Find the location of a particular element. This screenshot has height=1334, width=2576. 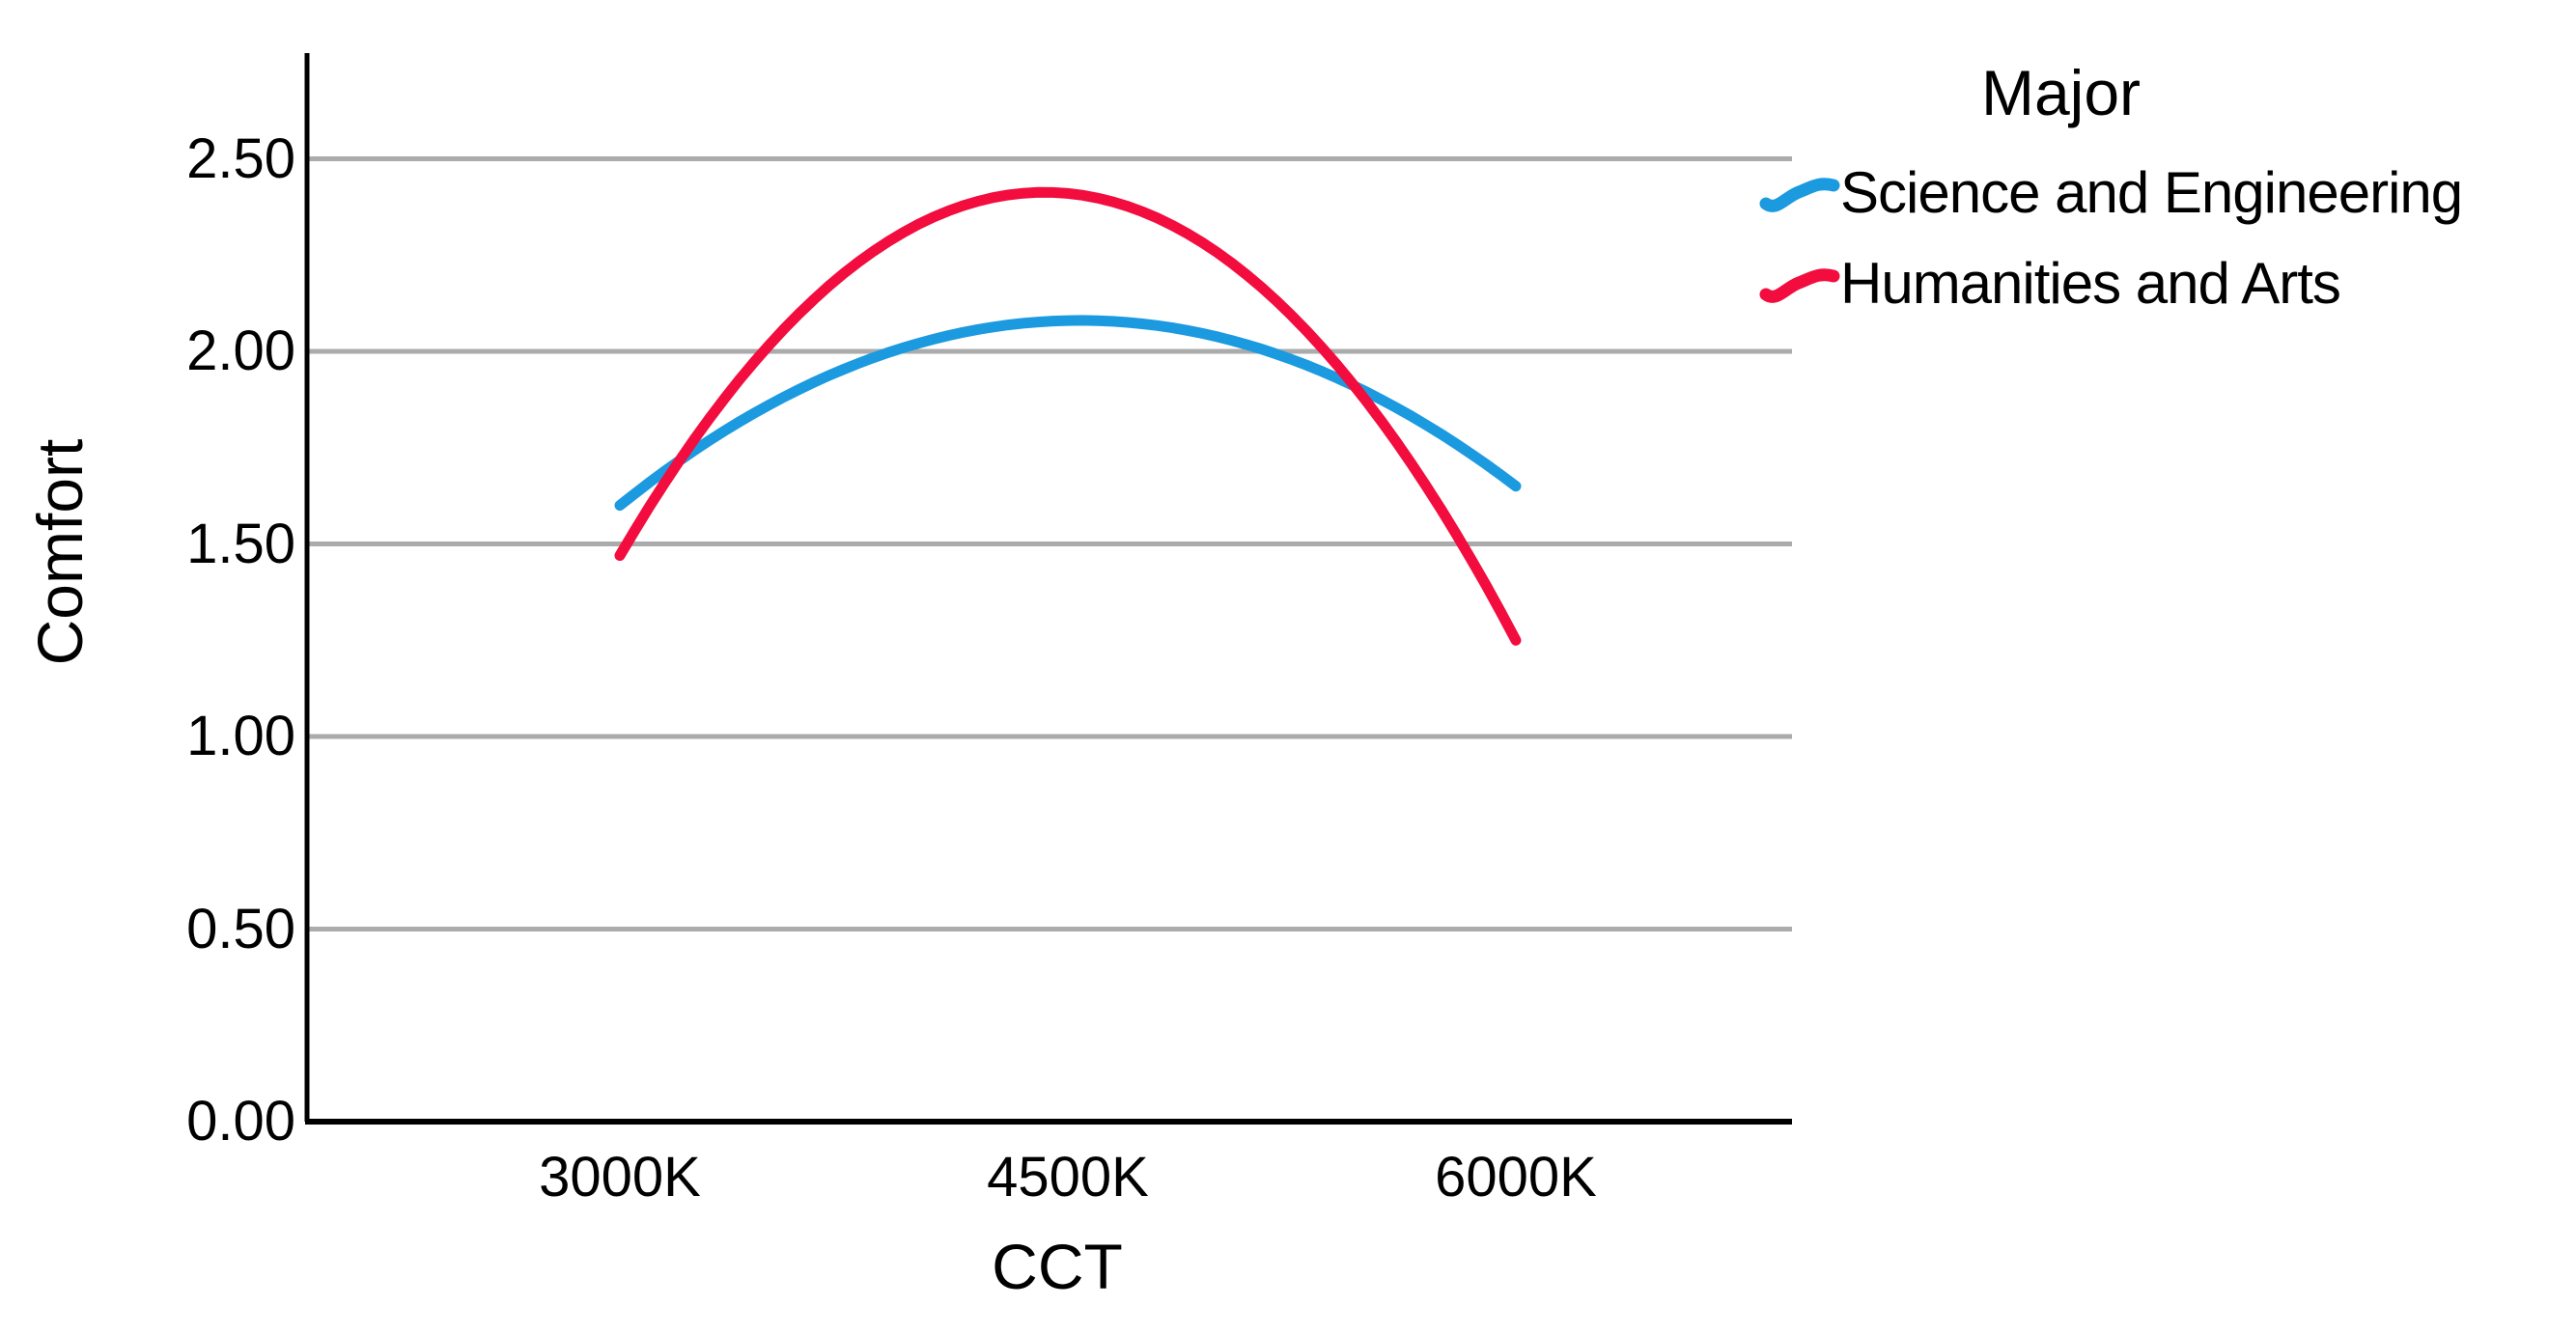

legend-item: Science and Engineering is located at coordinates (2155, 192).